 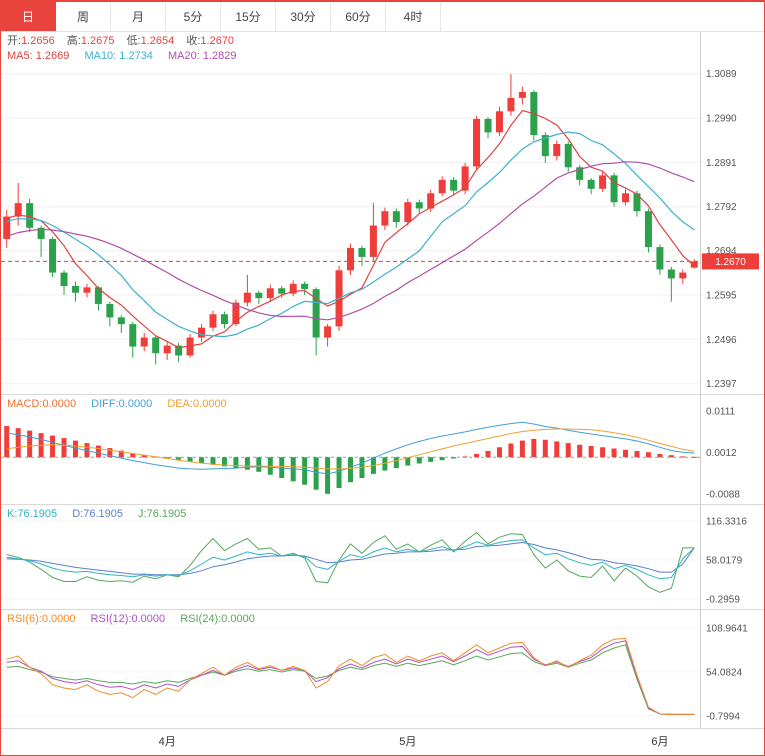 I want to click on macd-value: MACD:0.0000, so click(x=42, y=404).